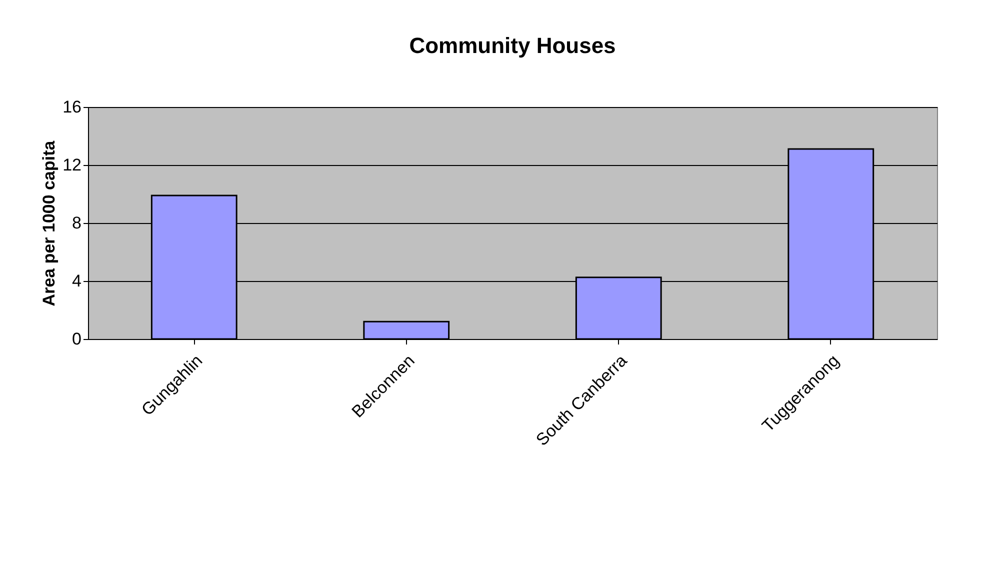 The height and width of the screenshot is (561, 984). I want to click on y-tick-label: 16, so click(72, 107).